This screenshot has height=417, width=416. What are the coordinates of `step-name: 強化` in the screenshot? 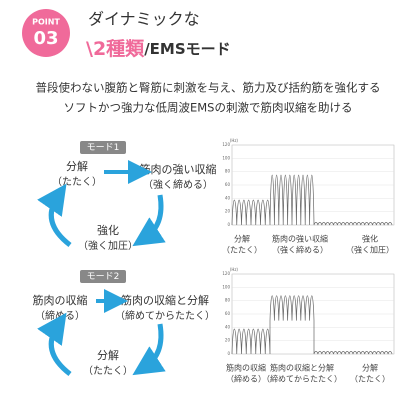 It's located at (108, 230).